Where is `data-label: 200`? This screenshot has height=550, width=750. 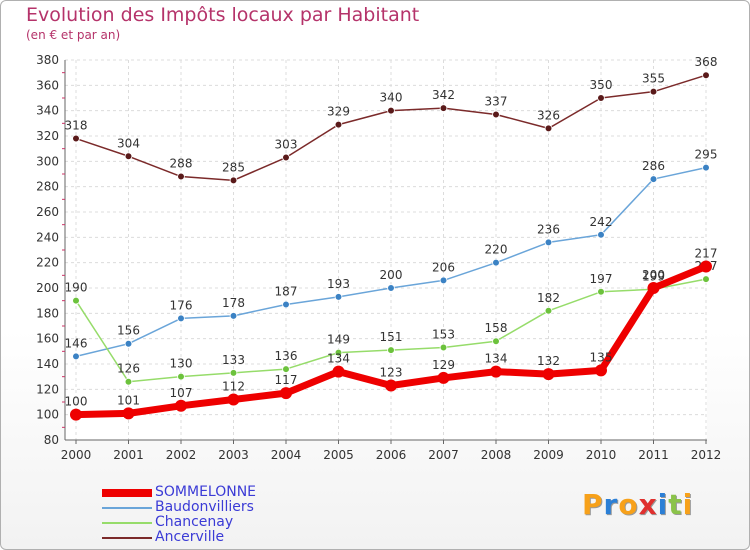
data-label: 200 is located at coordinates (653, 275).